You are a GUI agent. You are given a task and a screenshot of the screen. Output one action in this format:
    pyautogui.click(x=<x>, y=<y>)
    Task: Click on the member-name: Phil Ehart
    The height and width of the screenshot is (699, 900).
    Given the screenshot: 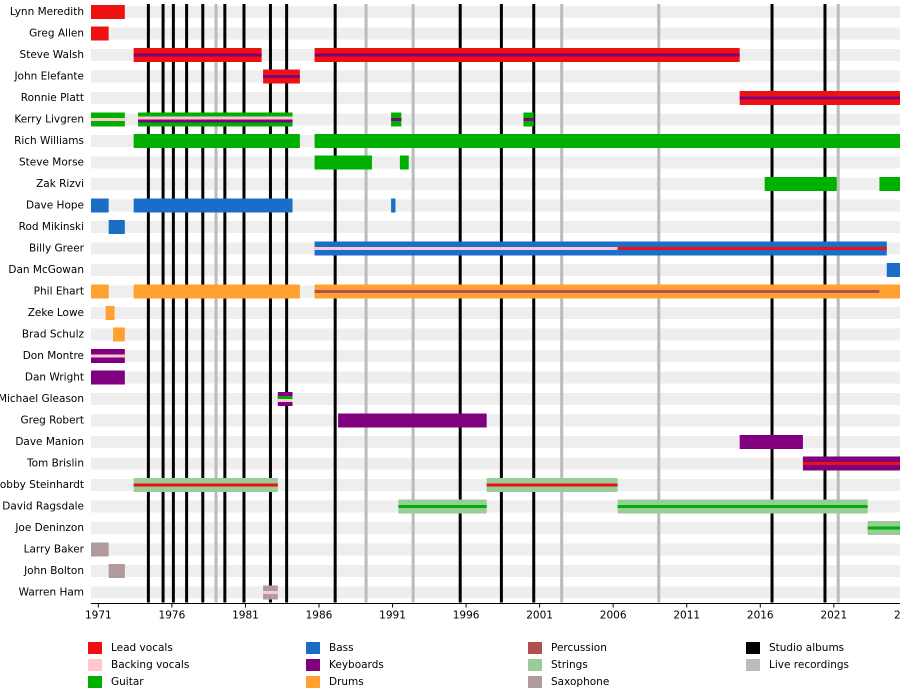 What is the action you would take?
    pyautogui.click(x=59, y=292)
    